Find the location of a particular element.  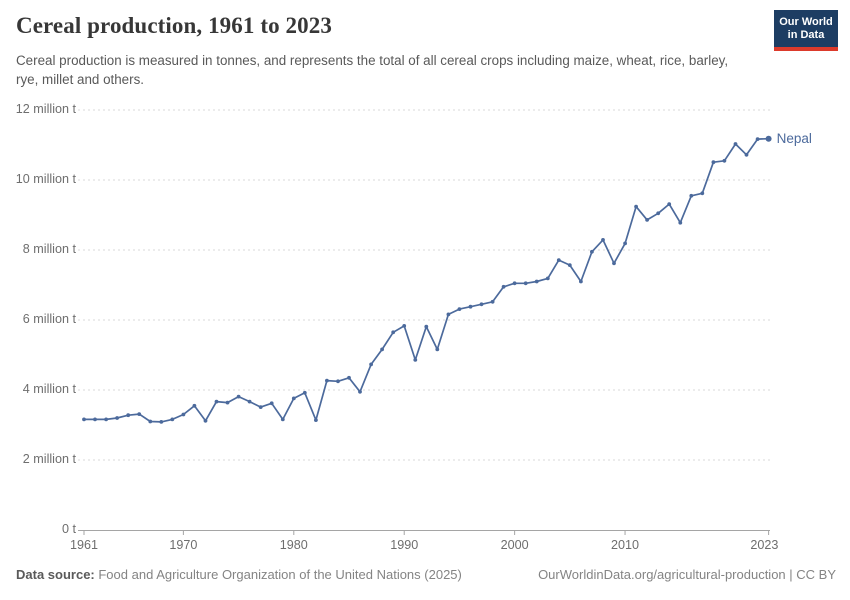

x-axis-tick-label: 1990 is located at coordinates (404, 545).